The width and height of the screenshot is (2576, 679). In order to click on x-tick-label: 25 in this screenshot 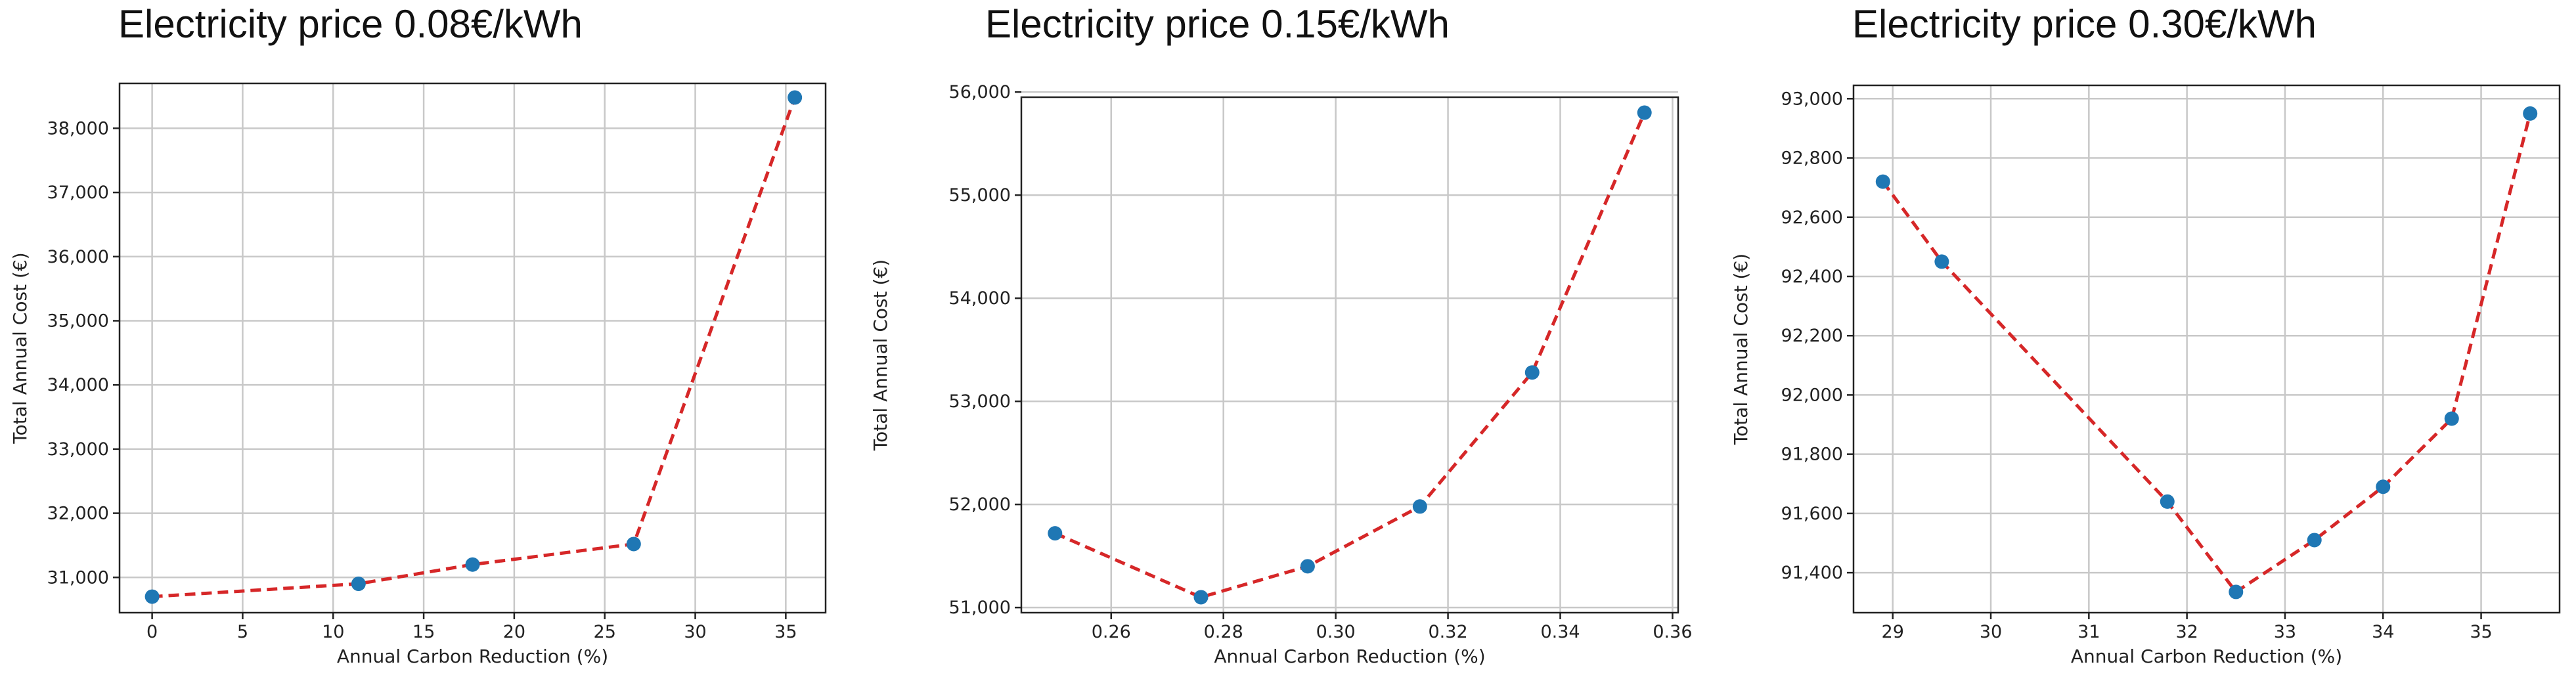, I will do `click(605, 632)`.